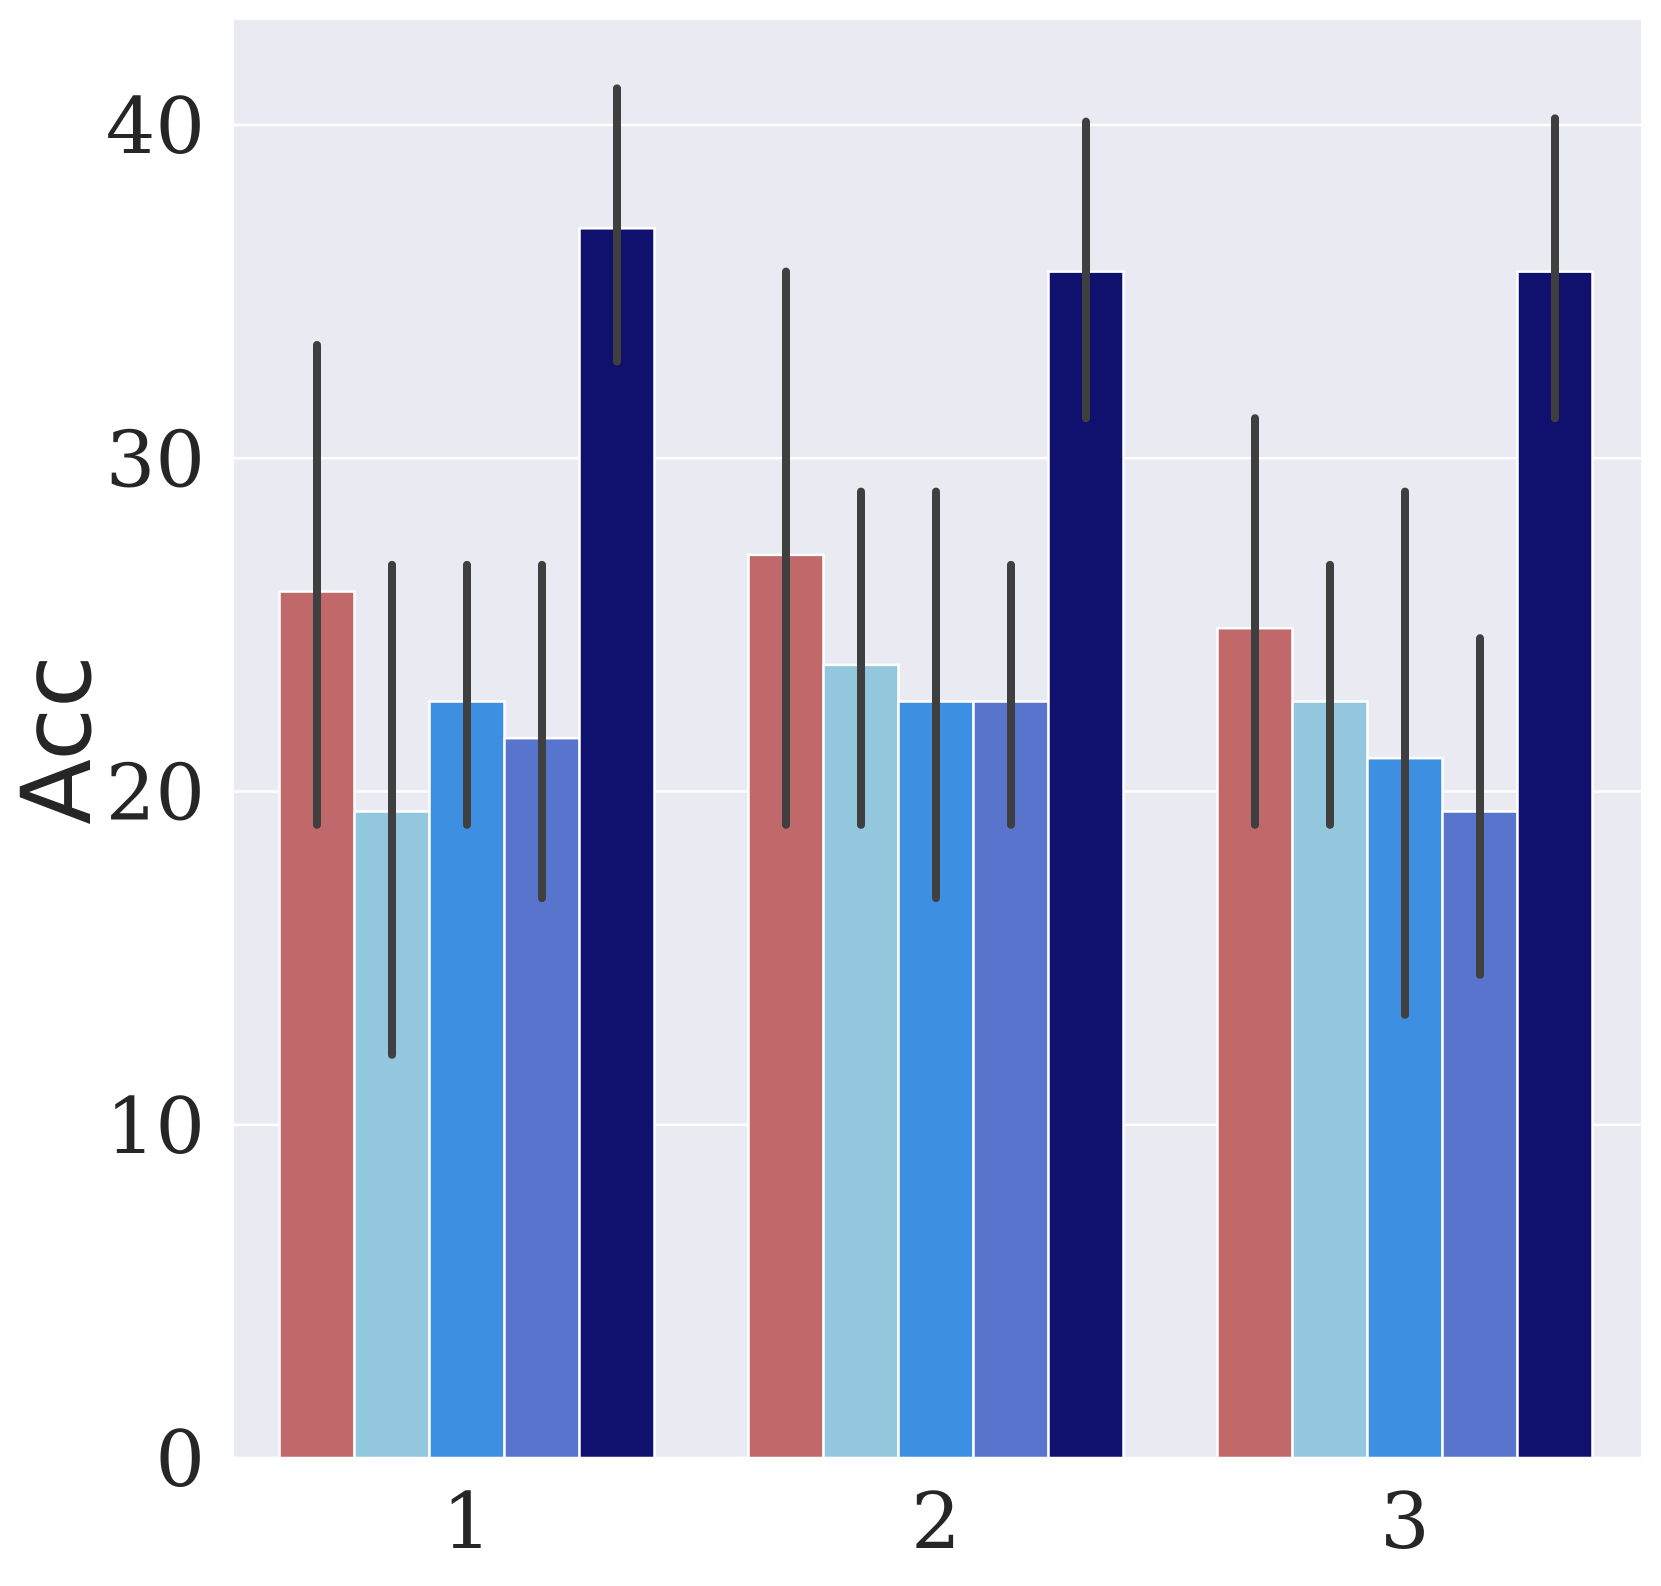  What do you see at coordinates (1405, 1522) in the screenshot?
I see `x-tick-label: 3` at bounding box center [1405, 1522].